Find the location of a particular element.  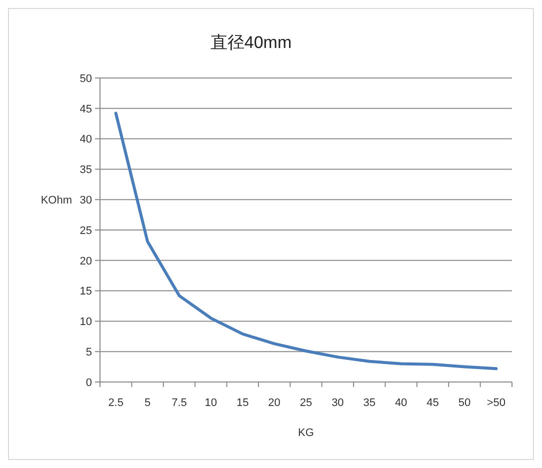

y-tick-label: 50 is located at coordinates (86, 78).